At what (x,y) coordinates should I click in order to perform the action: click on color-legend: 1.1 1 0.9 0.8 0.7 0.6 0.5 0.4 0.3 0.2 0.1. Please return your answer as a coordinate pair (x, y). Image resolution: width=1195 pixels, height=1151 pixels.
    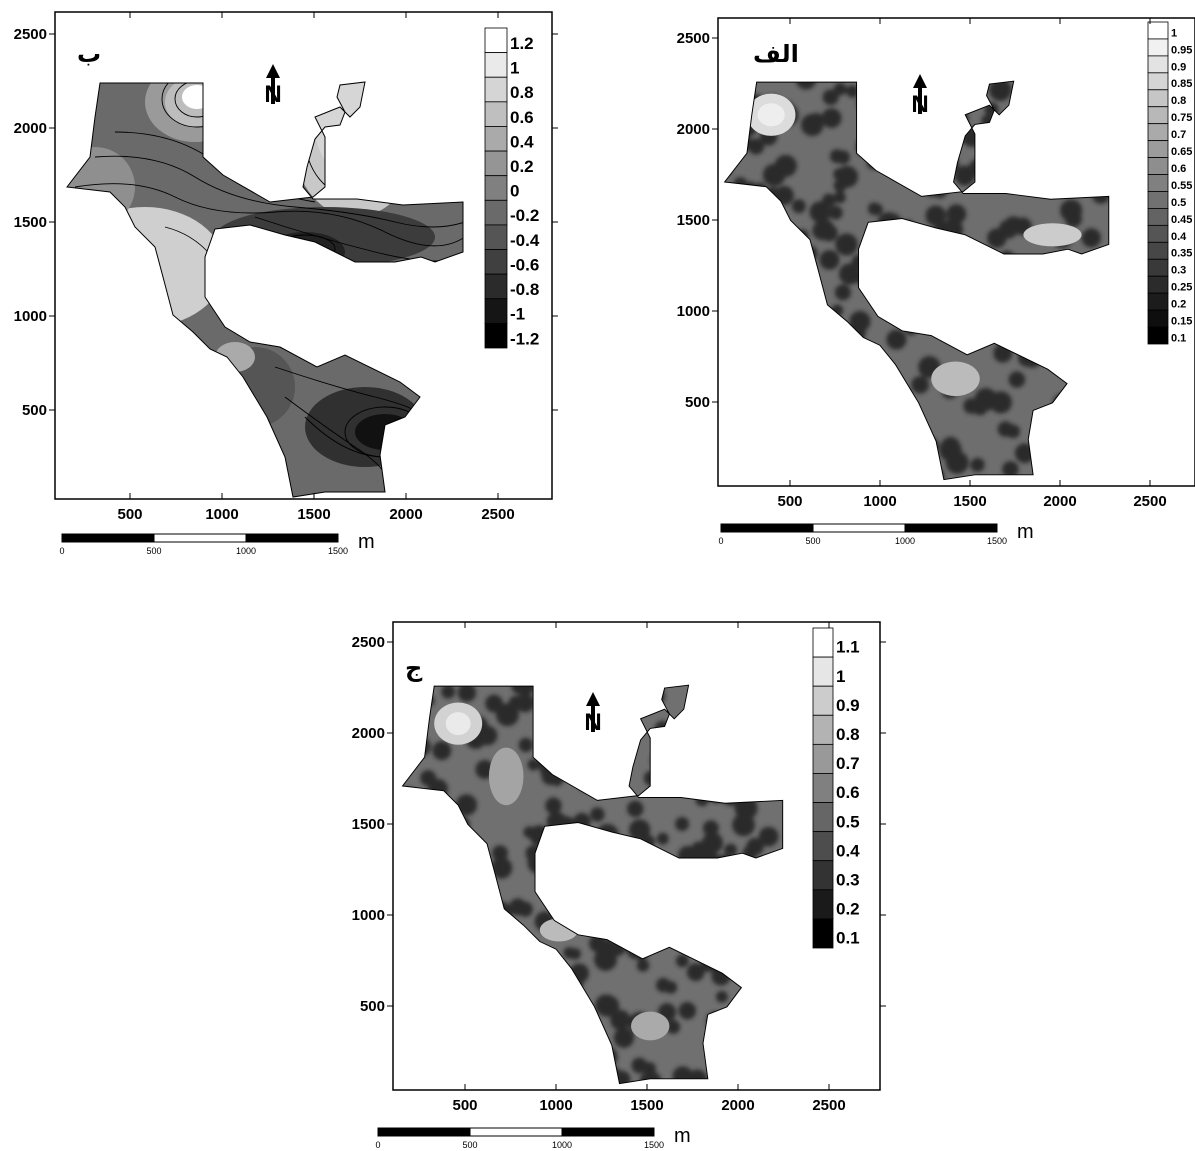
    Looking at the image, I should click on (836, 788).